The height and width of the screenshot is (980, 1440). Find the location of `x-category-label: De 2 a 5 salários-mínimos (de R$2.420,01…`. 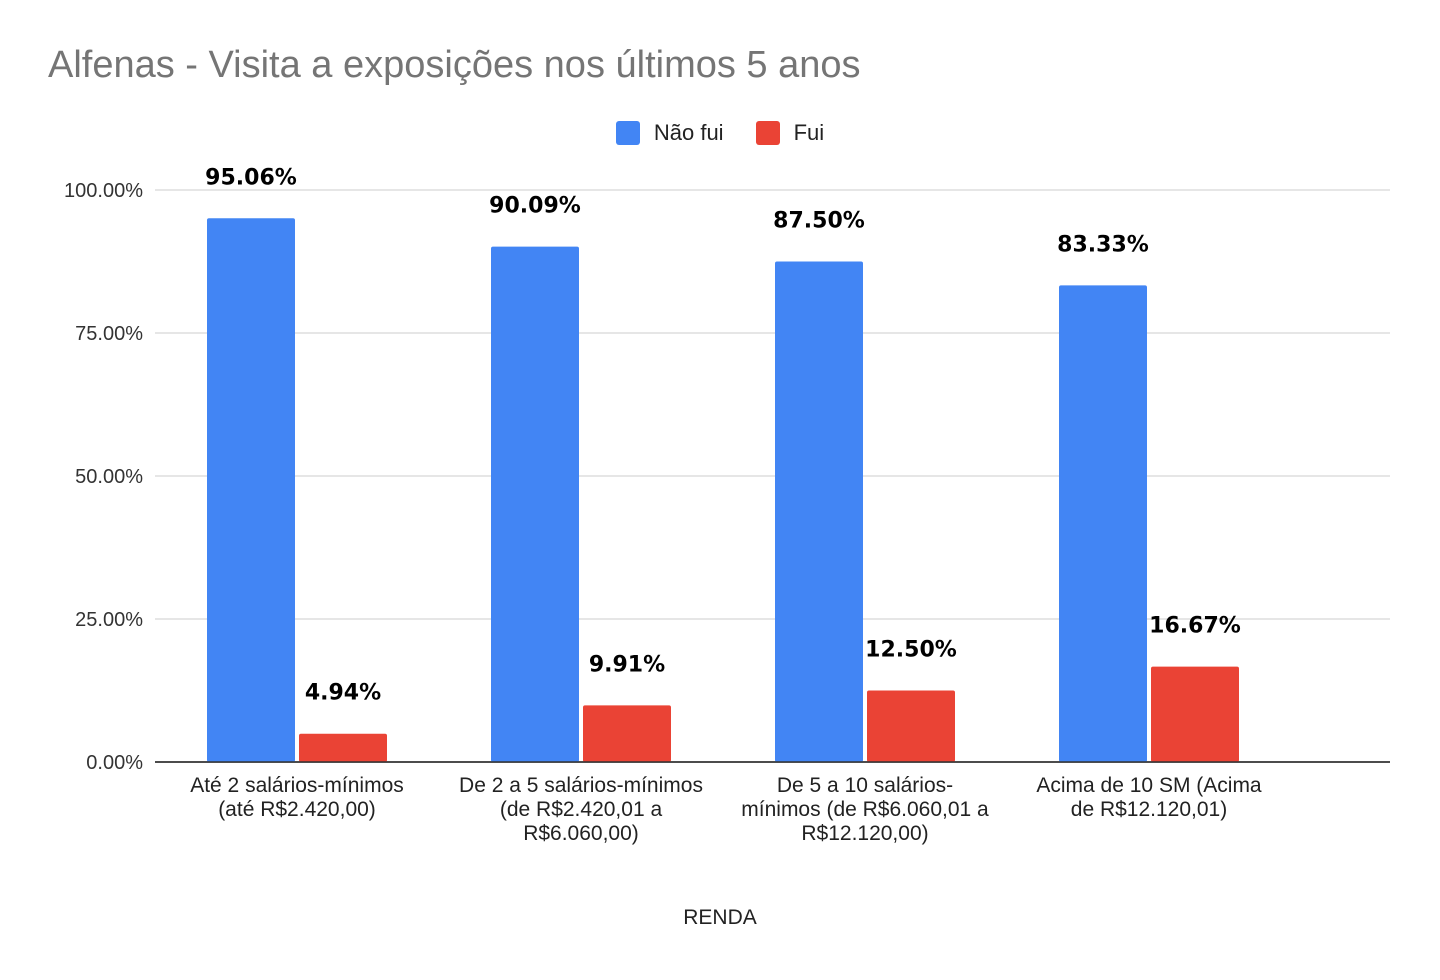

x-category-label: De 2 a 5 salários-mínimos (de R$2.420,01… is located at coordinates (581, 809).